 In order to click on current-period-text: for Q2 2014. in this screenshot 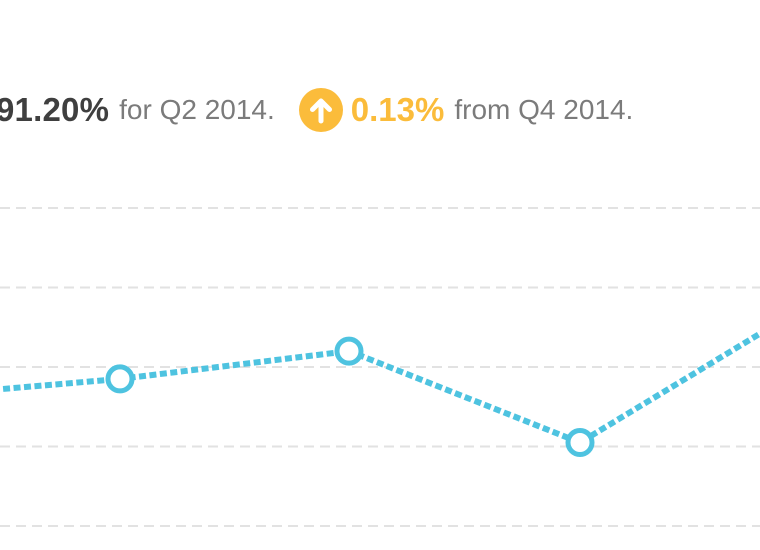, I will do `click(197, 109)`.